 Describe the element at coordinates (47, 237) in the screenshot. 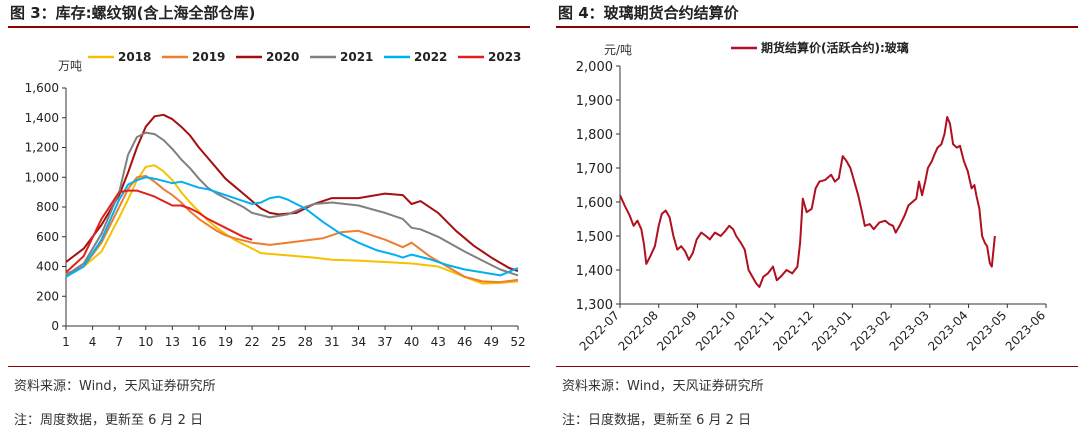

I see `left-y-tick-label: 600` at that location.